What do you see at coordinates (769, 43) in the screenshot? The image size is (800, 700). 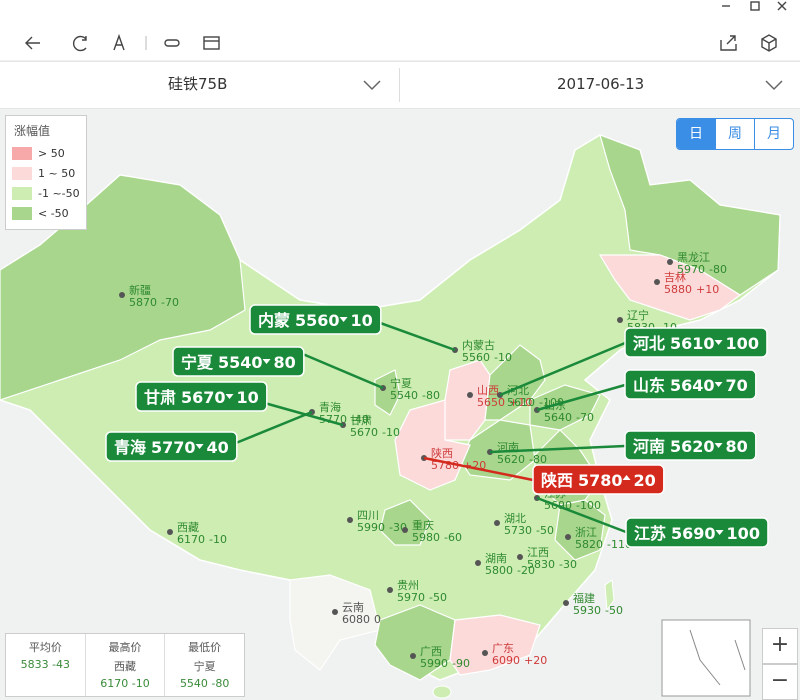 I see `cube-icon` at bounding box center [769, 43].